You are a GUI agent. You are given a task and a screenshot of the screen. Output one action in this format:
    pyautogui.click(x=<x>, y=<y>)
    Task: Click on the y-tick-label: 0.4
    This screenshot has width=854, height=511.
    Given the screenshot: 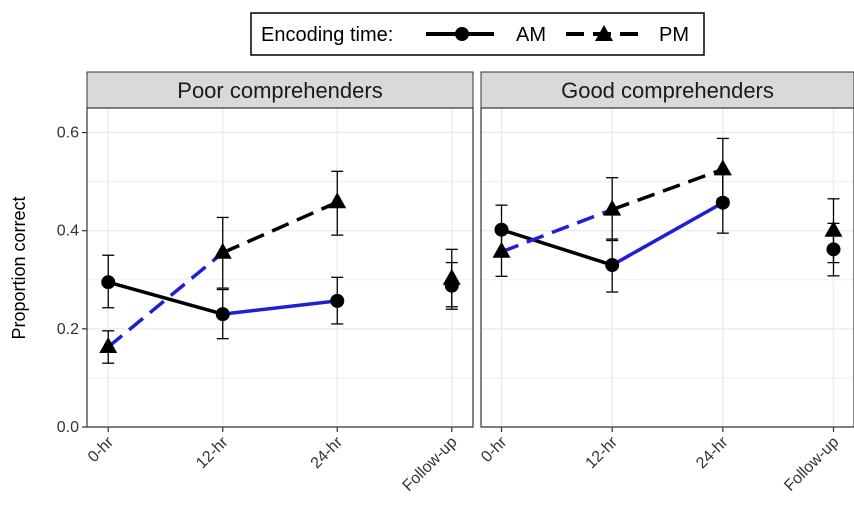 What is the action you would take?
    pyautogui.click(x=68, y=231)
    